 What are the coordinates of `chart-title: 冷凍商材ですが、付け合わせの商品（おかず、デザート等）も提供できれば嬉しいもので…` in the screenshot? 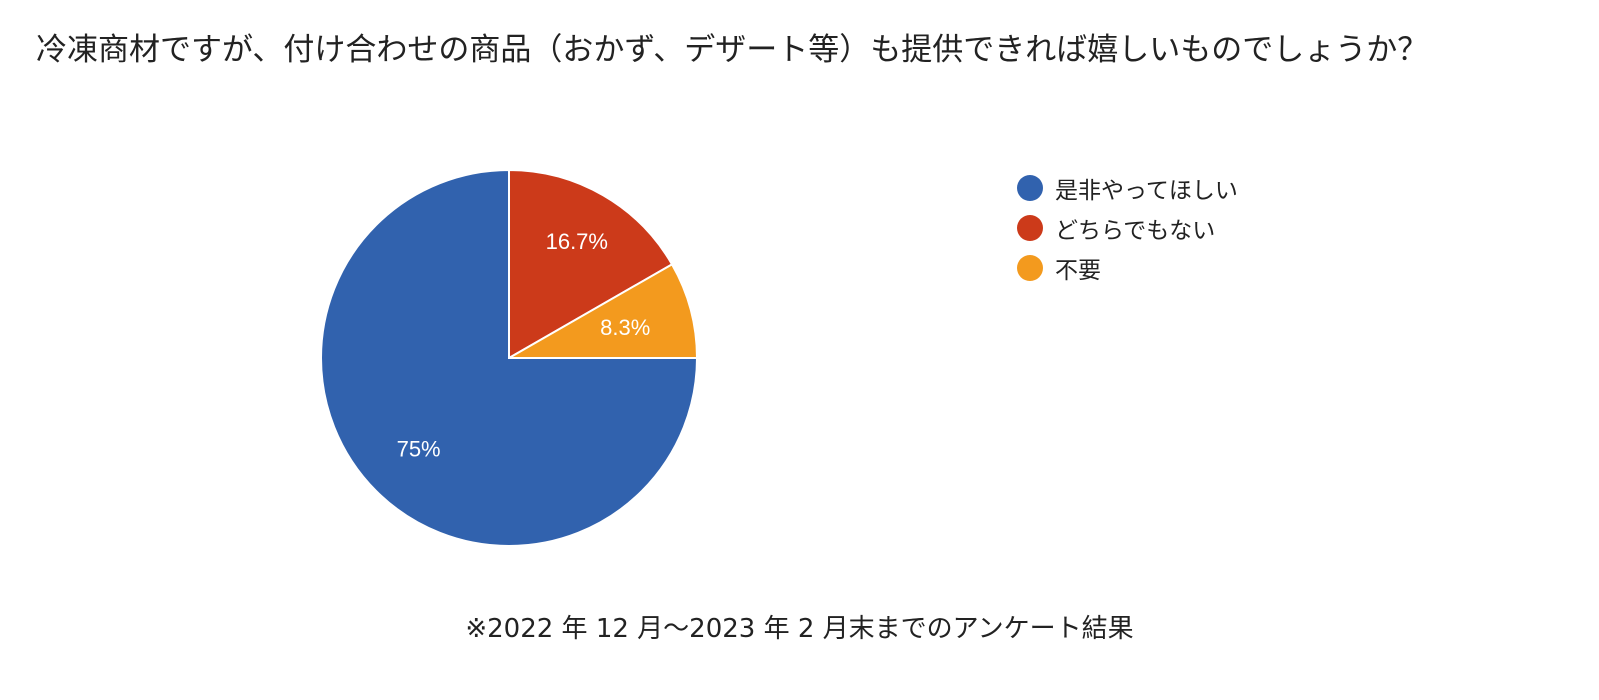 It's located at (732, 50).